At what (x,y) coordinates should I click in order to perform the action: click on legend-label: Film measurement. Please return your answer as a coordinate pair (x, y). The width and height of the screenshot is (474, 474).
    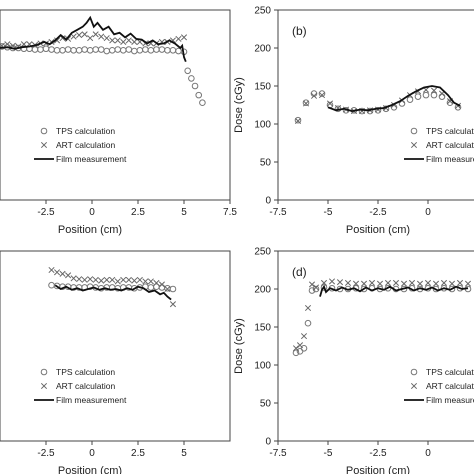
    Looking at the image, I should click on (450, 400).